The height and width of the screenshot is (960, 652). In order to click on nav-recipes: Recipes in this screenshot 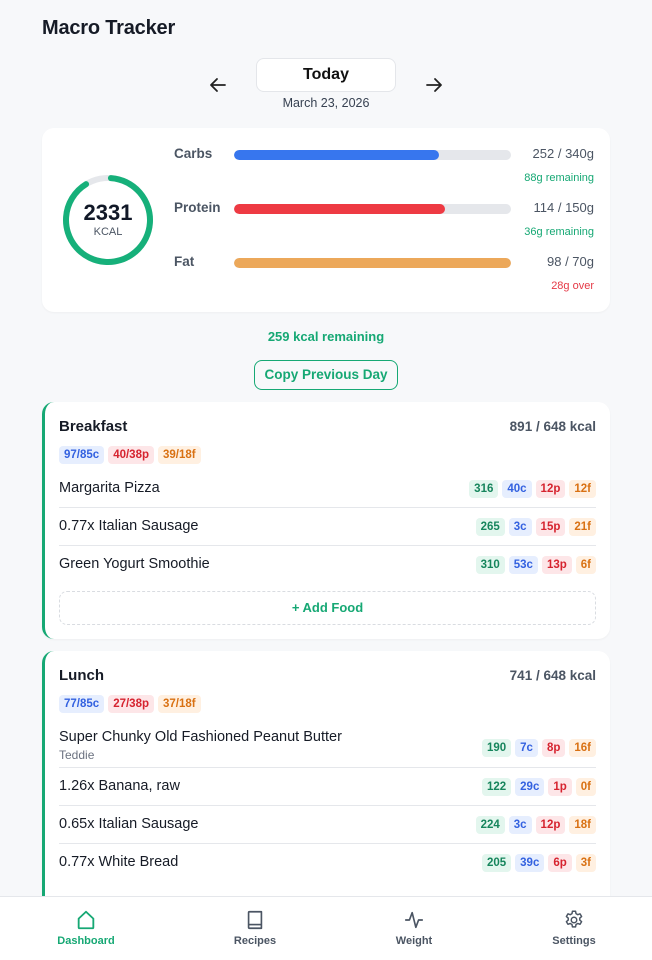, I will do `click(255, 928)`.